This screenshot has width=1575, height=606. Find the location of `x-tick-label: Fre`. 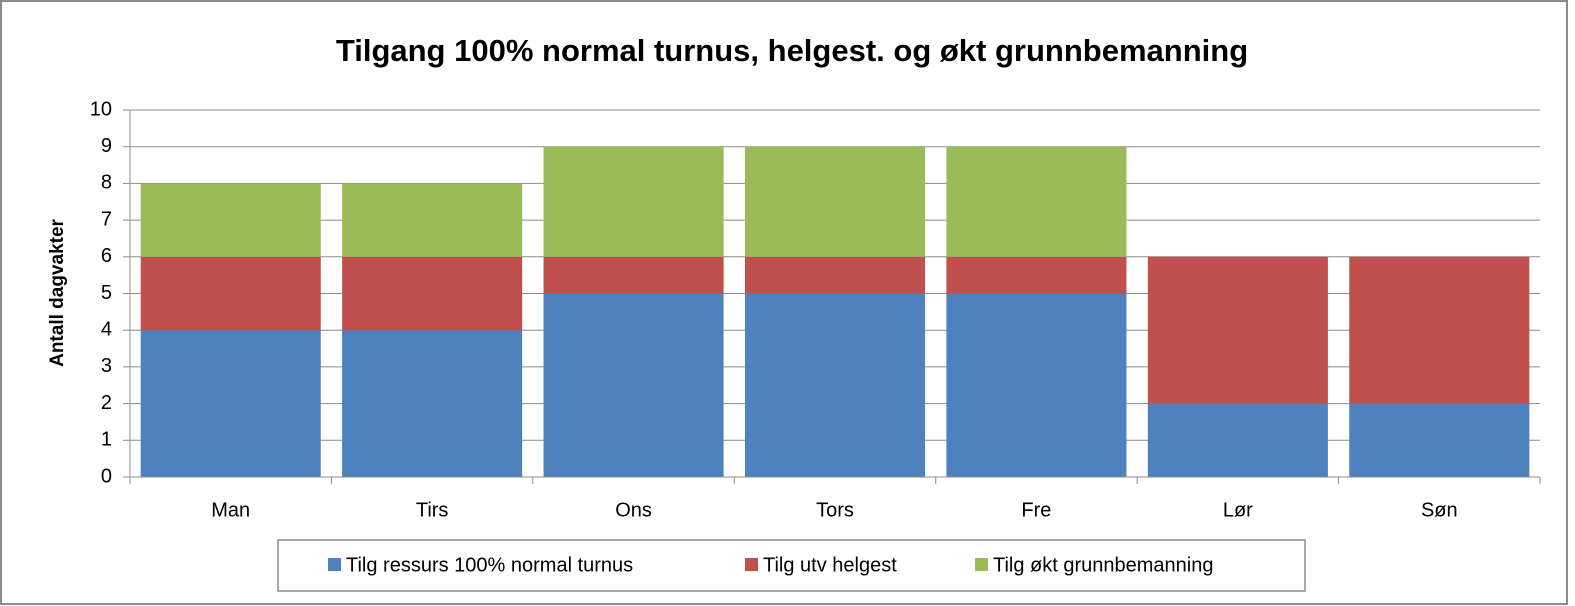

x-tick-label: Fre is located at coordinates (1036, 510).